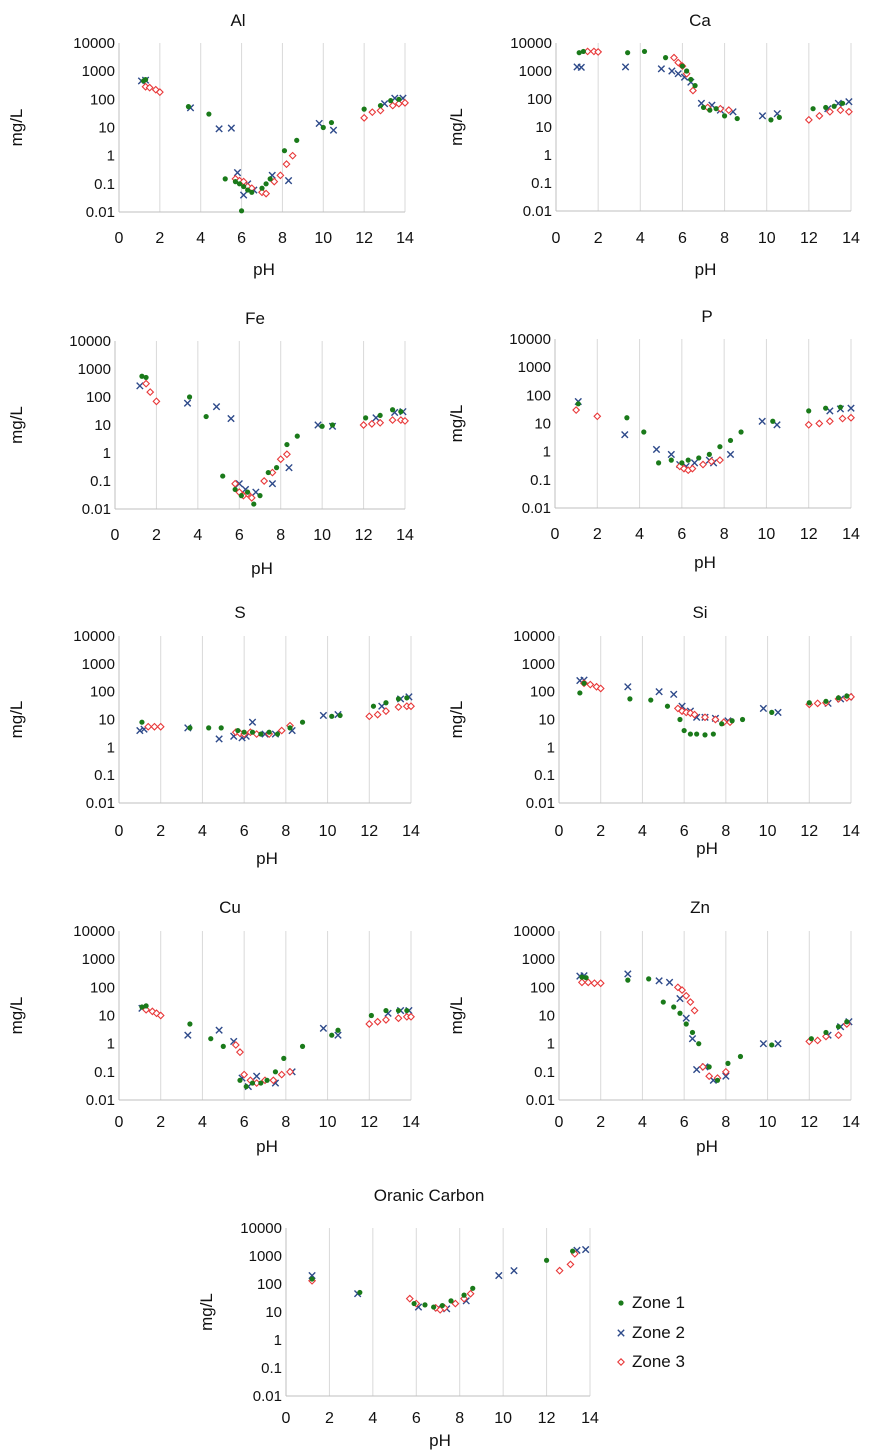 This screenshot has height=1454, width=873. Describe the element at coordinates (658, 1302) in the screenshot. I see `legend-label: Zone 1` at that location.